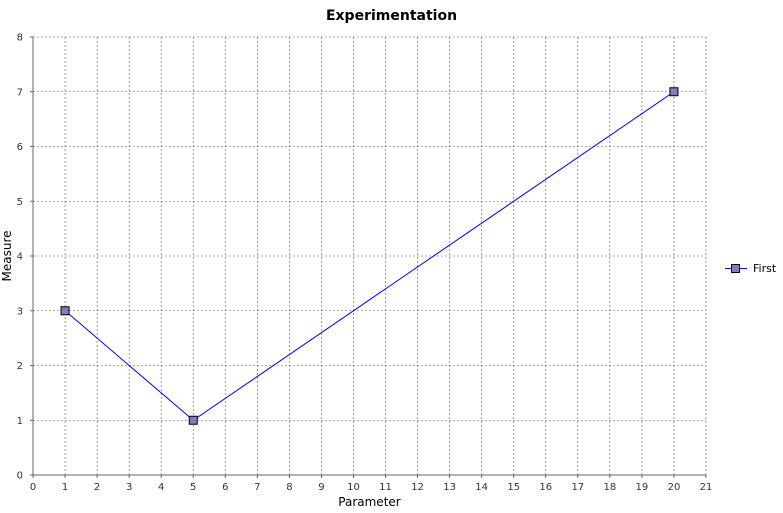  What do you see at coordinates (225, 487) in the screenshot?
I see `x-tick-label: 6` at bounding box center [225, 487].